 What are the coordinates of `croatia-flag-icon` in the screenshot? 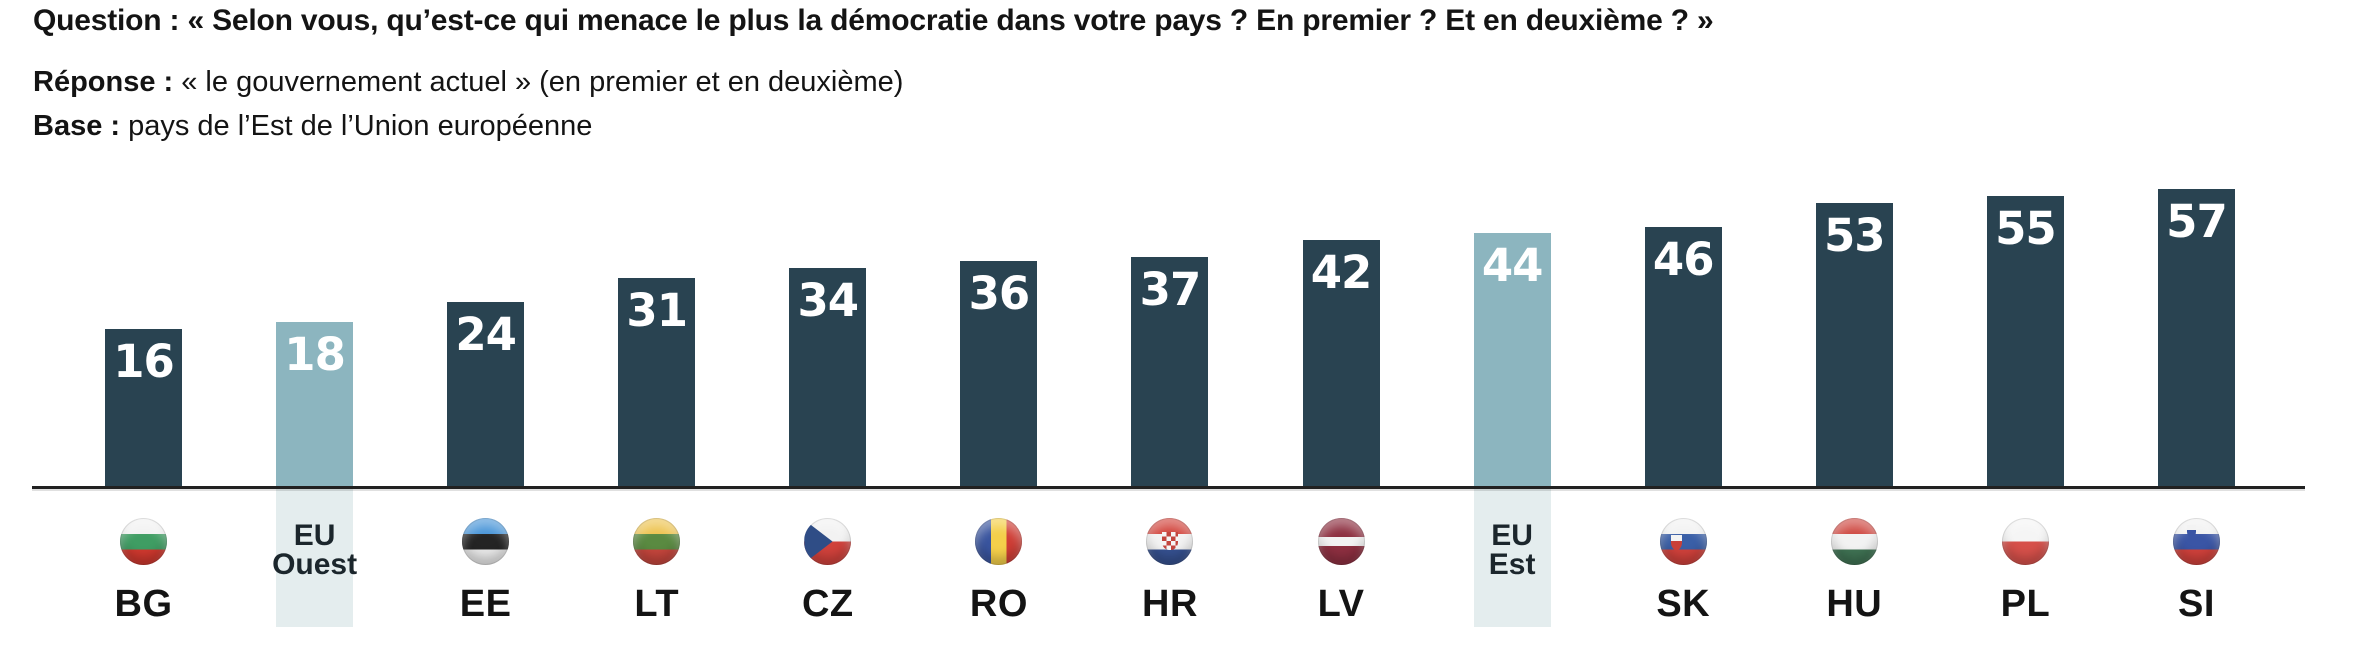 It's located at (1170, 541).